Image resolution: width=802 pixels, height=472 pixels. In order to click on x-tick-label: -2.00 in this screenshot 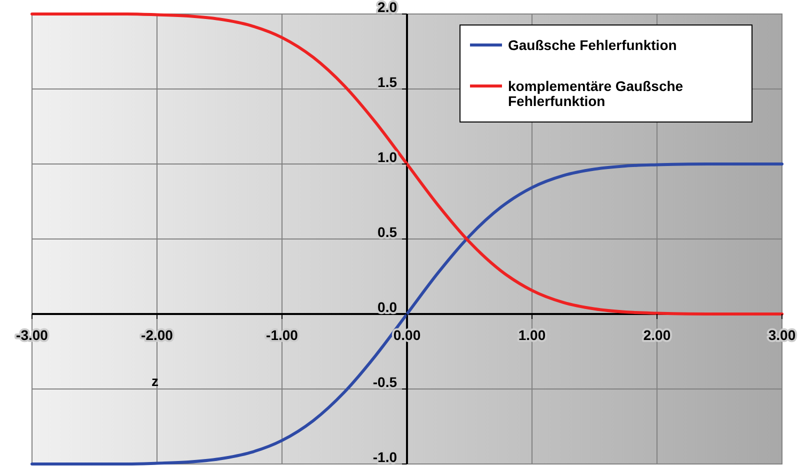, I will do `click(157, 335)`.